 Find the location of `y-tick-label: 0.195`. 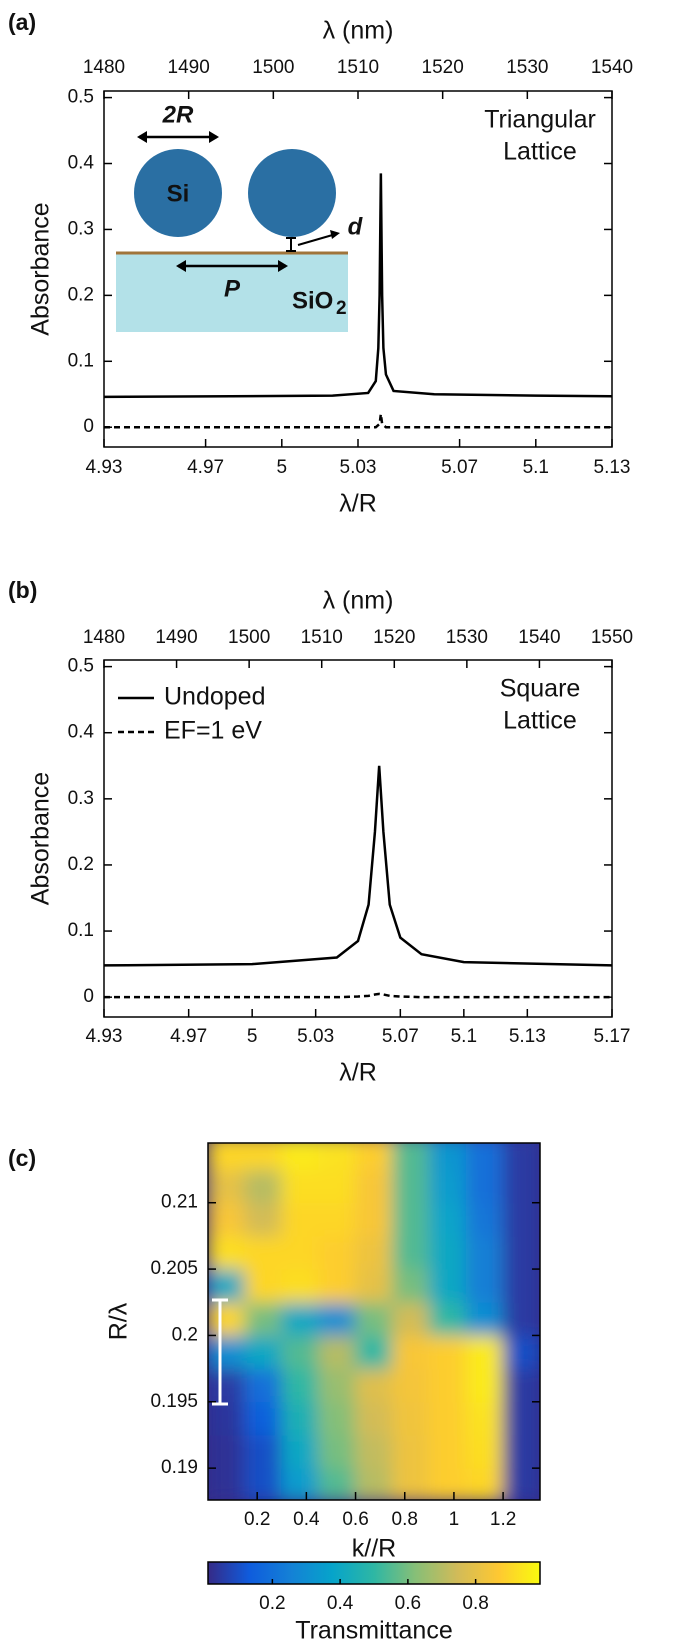

y-tick-label: 0.195 is located at coordinates (174, 1401).